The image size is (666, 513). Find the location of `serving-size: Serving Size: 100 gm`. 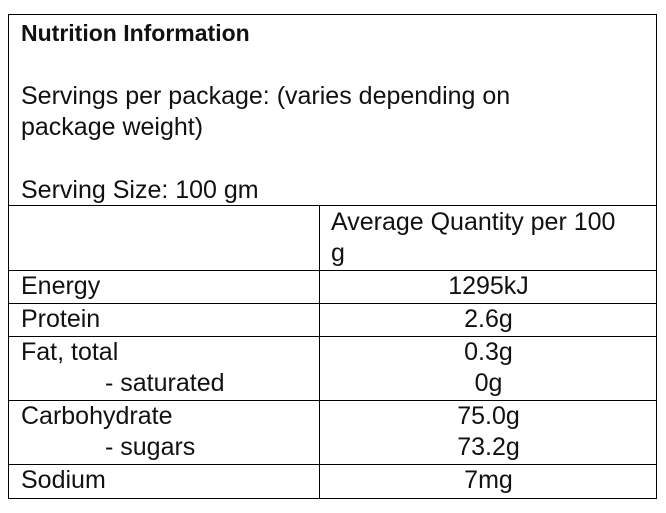

serving-size: Serving Size: 100 gm is located at coordinates (140, 190).